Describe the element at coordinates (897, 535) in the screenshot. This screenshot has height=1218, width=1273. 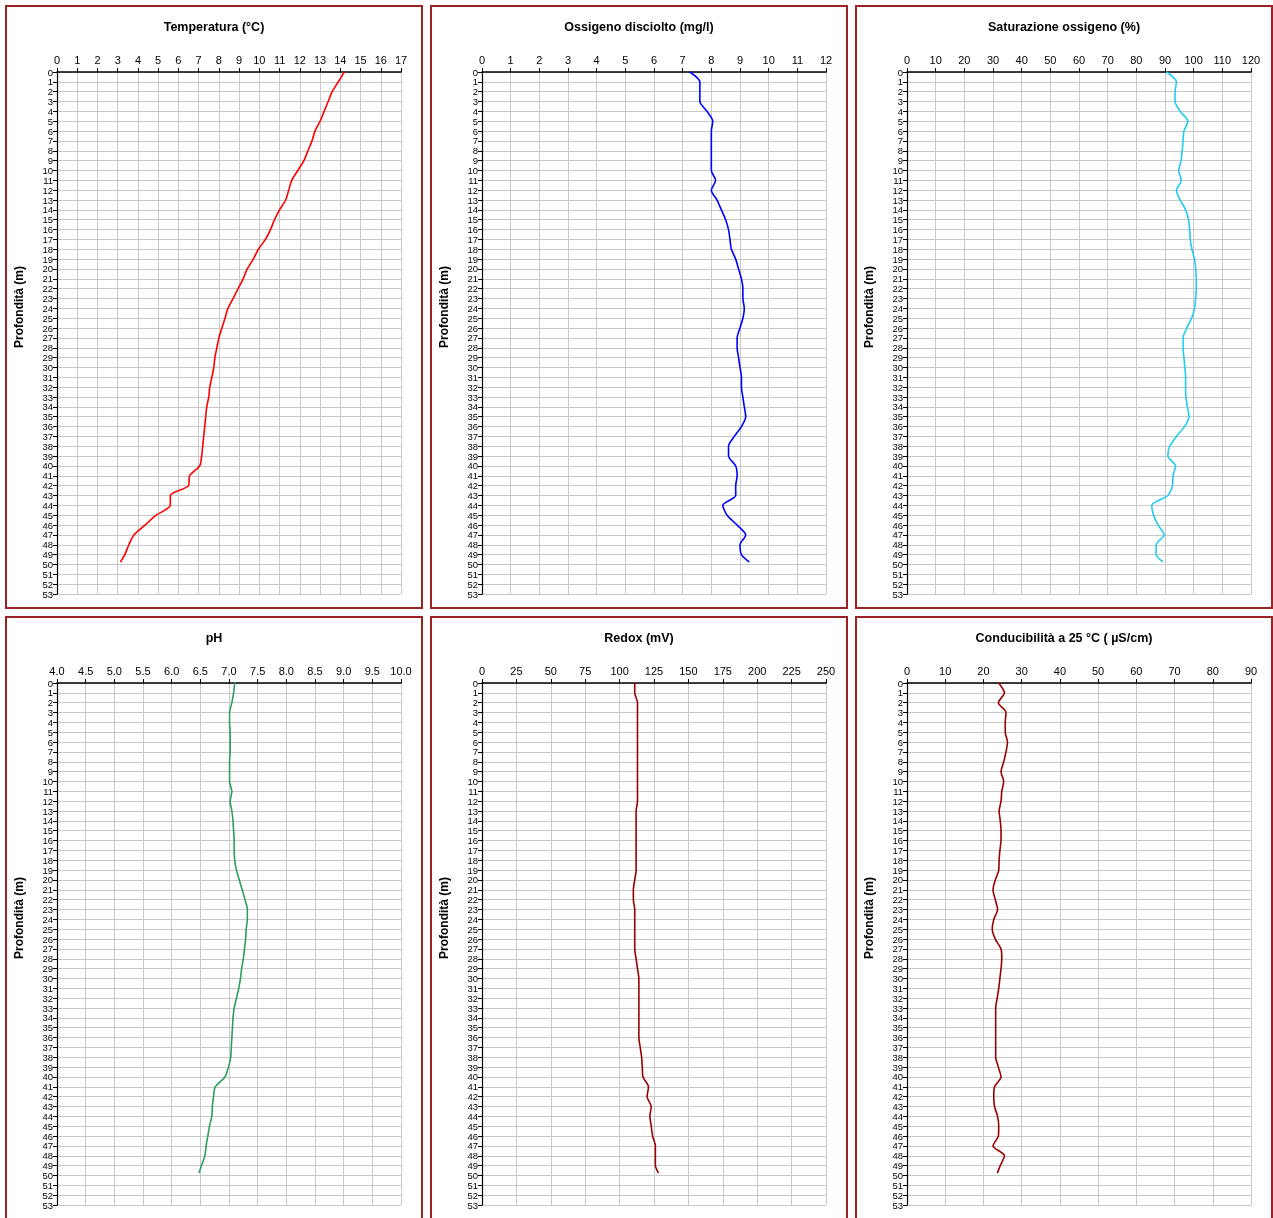
I see `y-tick-label: 47` at that location.